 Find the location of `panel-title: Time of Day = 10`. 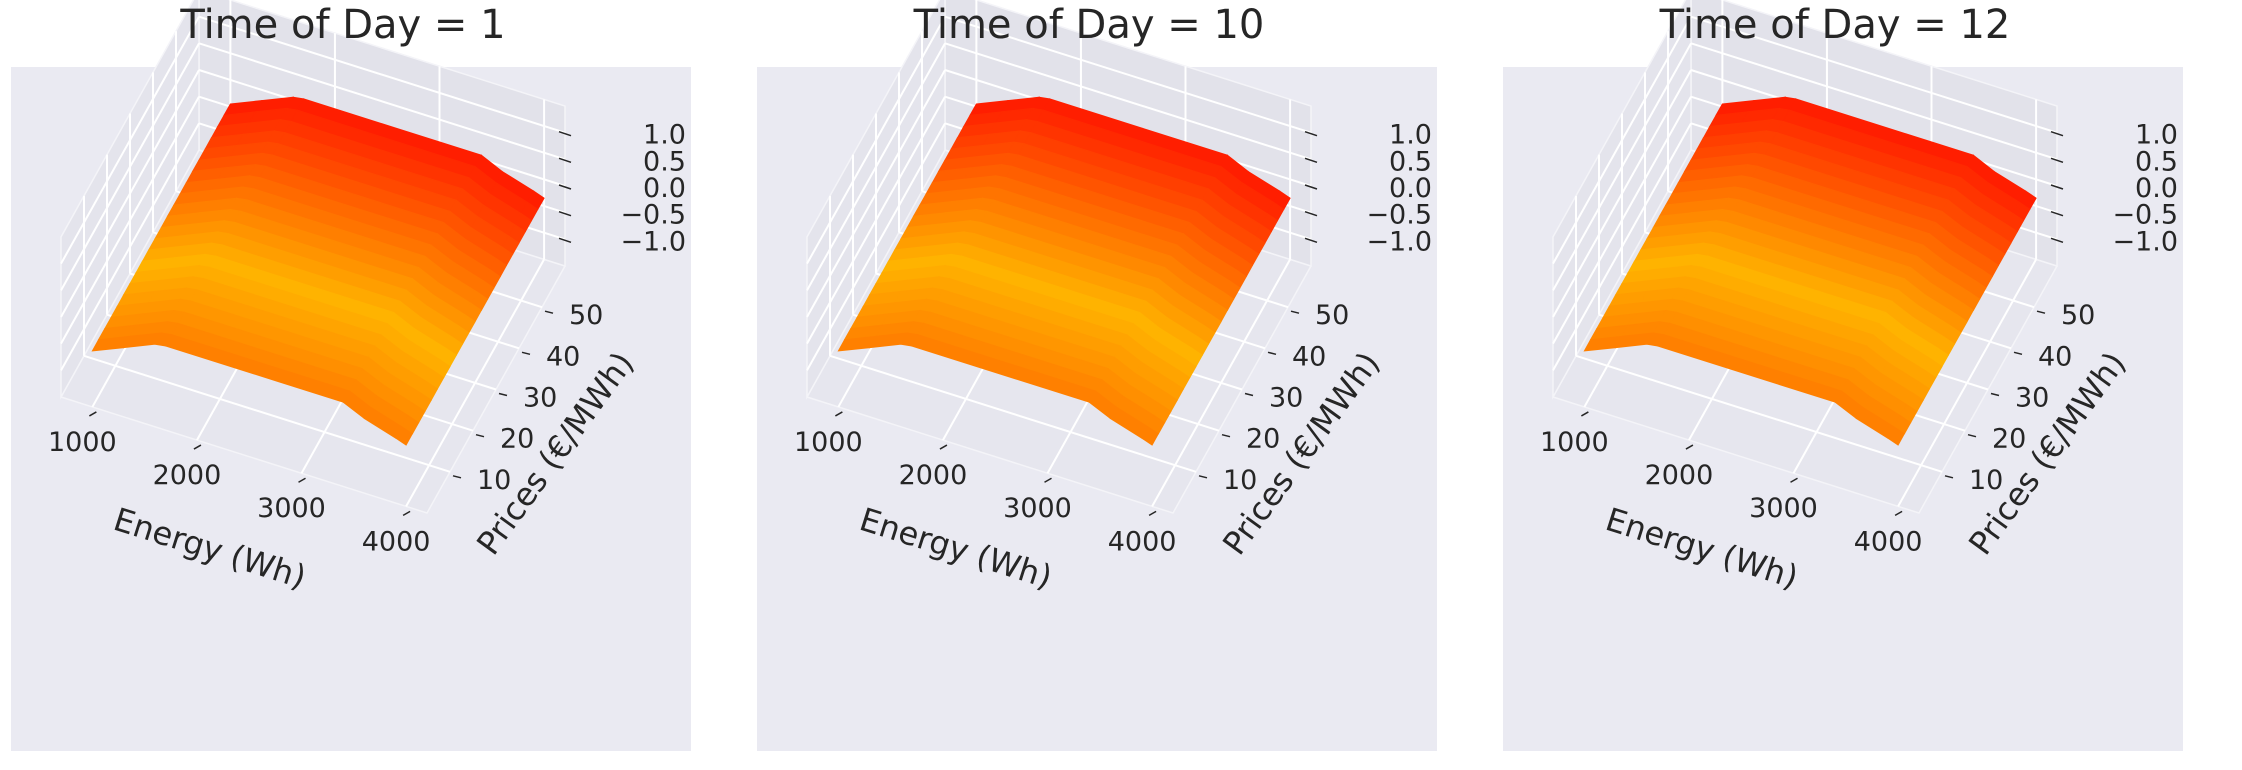

panel-title: Time of Day = 10 is located at coordinates (1089, 25).